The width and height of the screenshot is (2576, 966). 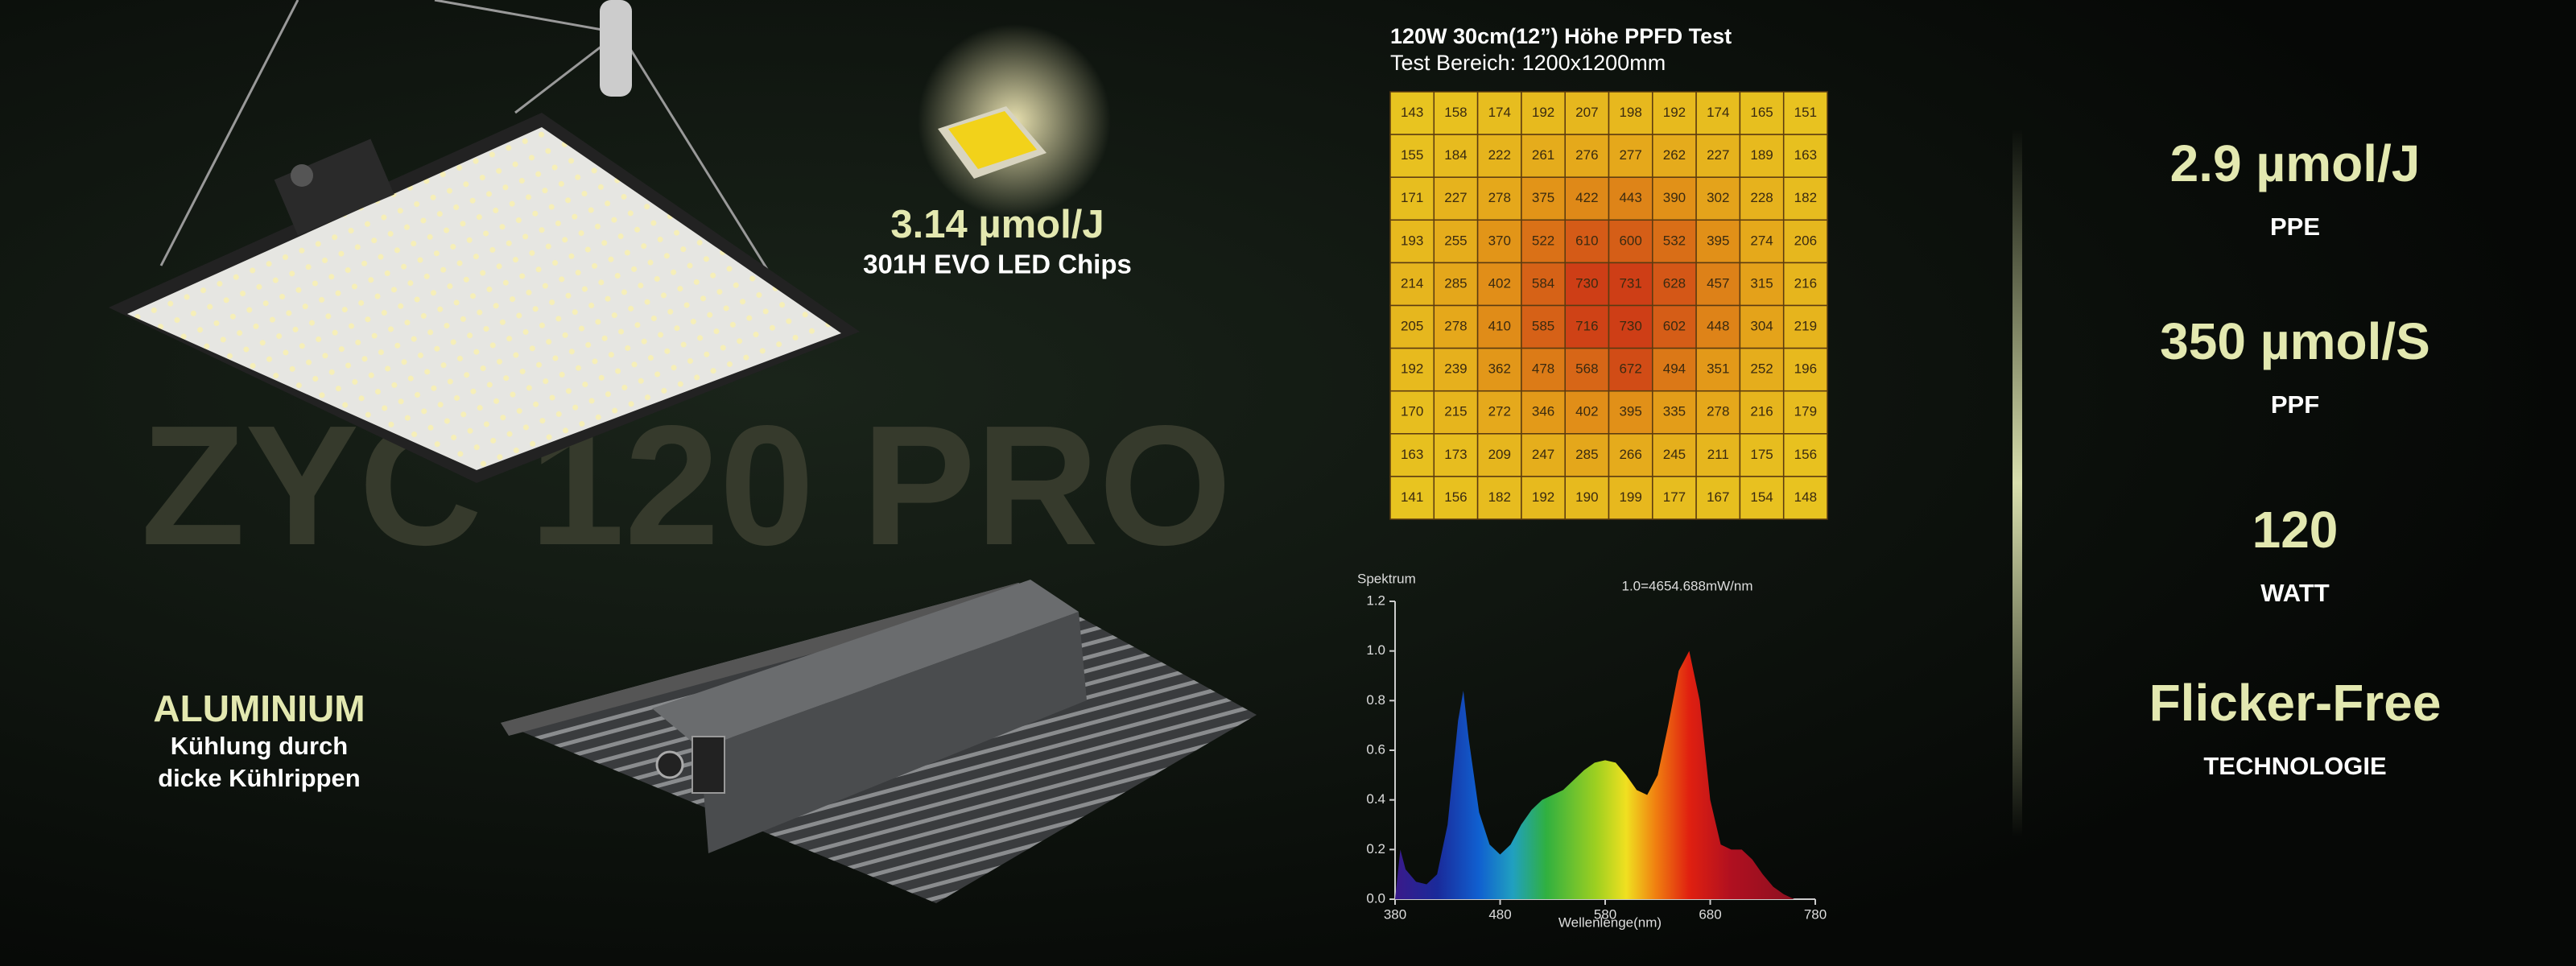 What do you see at coordinates (1375, 700) in the screenshot?
I see `y-tick-label: 0.8` at bounding box center [1375, 700].